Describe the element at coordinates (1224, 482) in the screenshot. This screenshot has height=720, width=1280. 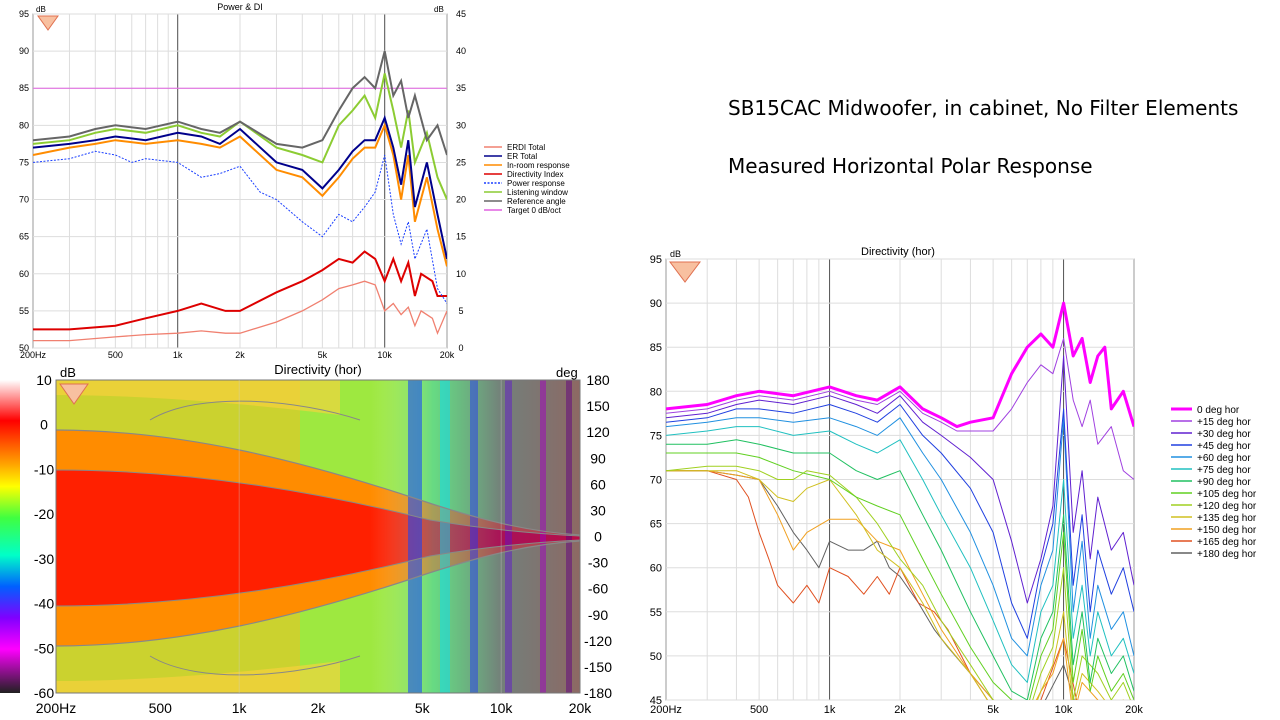
I see `legend-label: +90 deg hor` at that location.